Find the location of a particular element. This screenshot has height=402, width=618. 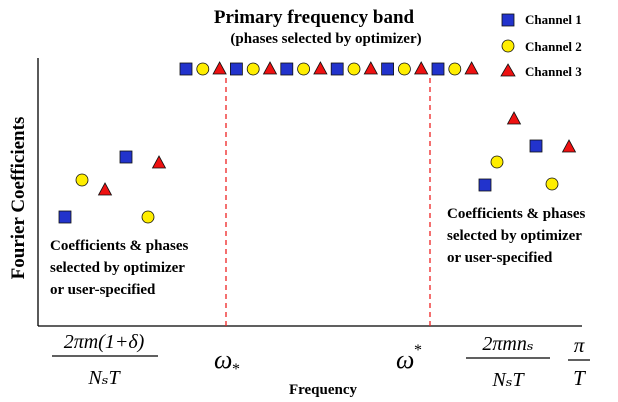

omega-lower-subscript: * is located at coordinates (236, 369).